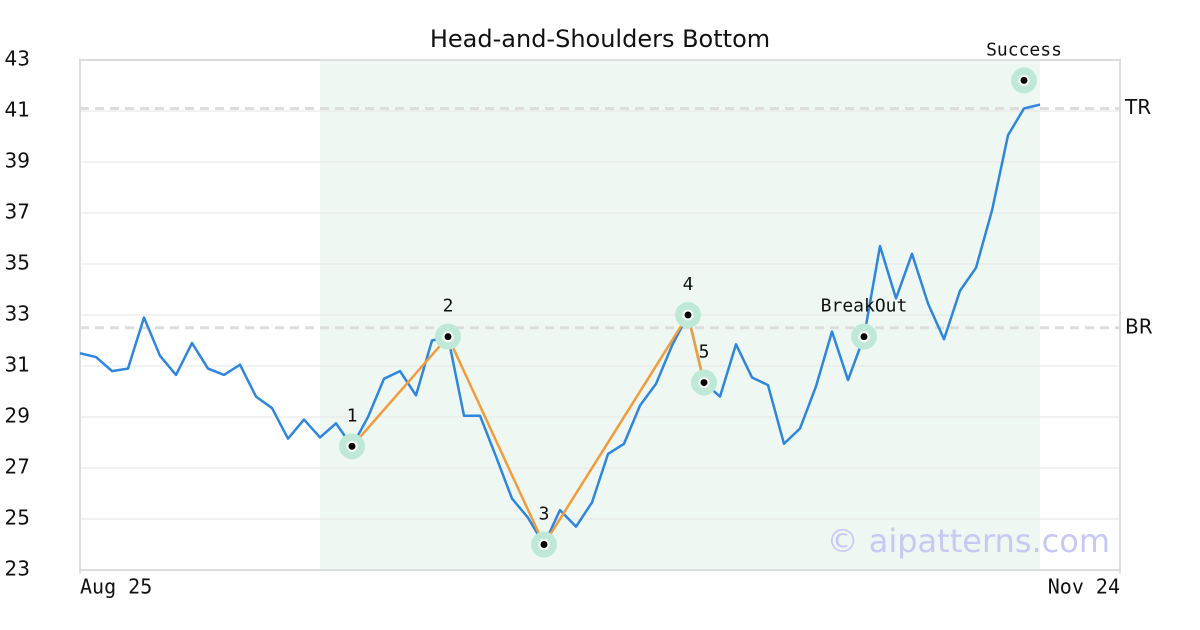  I want to click on y-tick-label: 39, so click(17, 161).